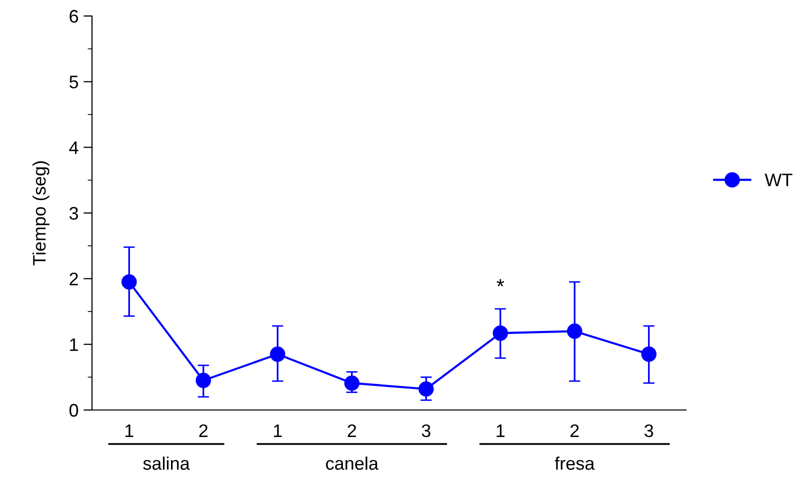 Image resolution: width=804 pixels, height=478 pixels. I want to click on y-tick-label: 6, so click(74, 16).